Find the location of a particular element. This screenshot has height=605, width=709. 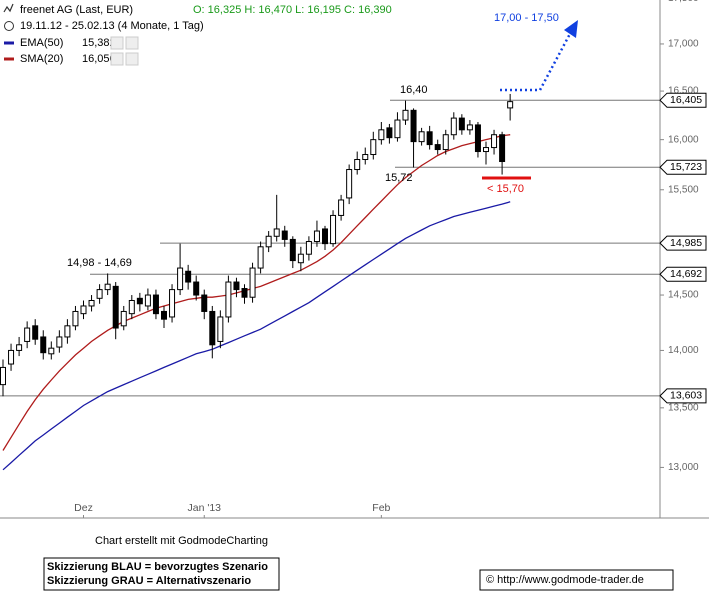

note: Skizzierung GRAU = Alternativszenario is located at coordinates (149, 581).